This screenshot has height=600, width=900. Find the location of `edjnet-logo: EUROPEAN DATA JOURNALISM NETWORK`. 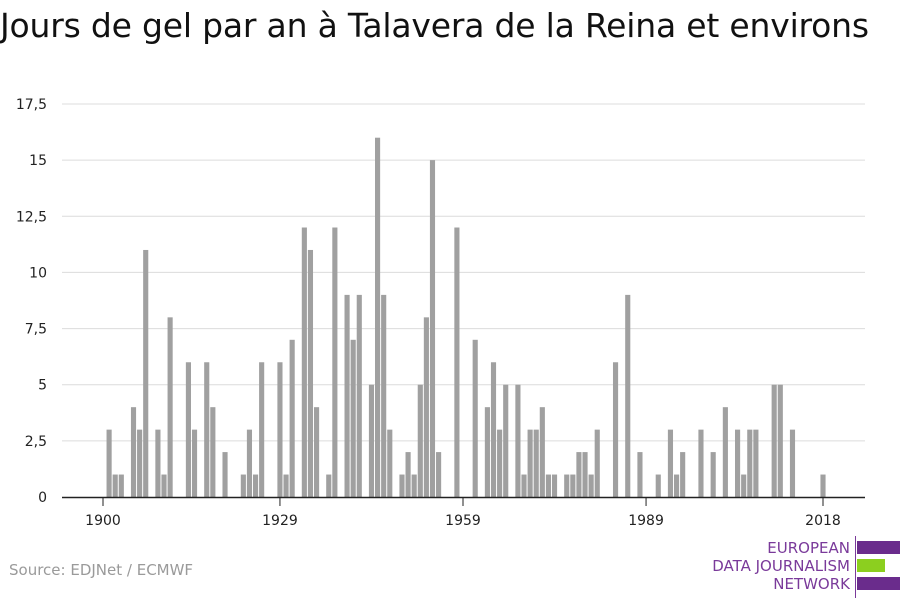

edjnet-logo: EUROPEAN DATA JOURNALISM NETWORK is located at coordinates (800, 568).